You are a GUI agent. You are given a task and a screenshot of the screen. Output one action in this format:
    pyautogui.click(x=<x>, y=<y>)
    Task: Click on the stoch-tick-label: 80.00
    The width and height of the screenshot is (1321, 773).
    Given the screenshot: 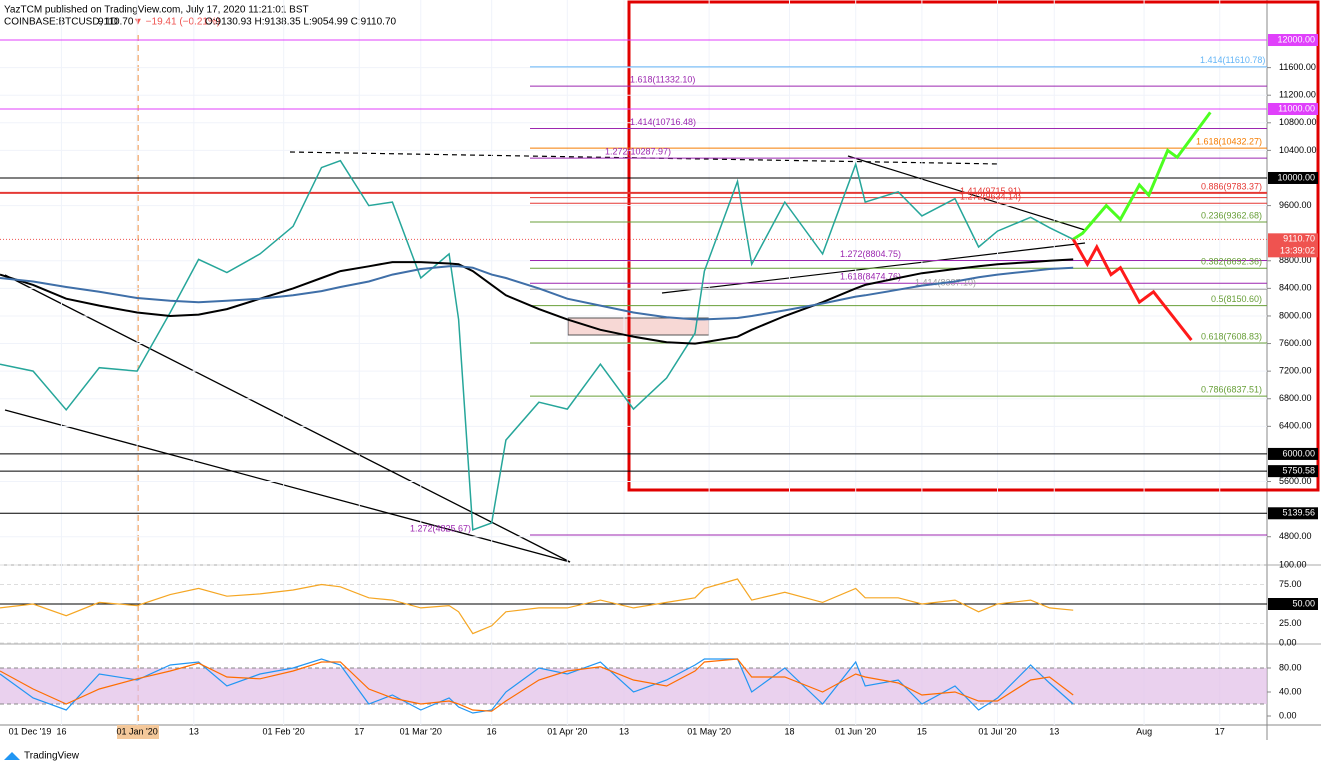 What is the action you would take?
    pyautogui.click(x=1290, y=667)
    